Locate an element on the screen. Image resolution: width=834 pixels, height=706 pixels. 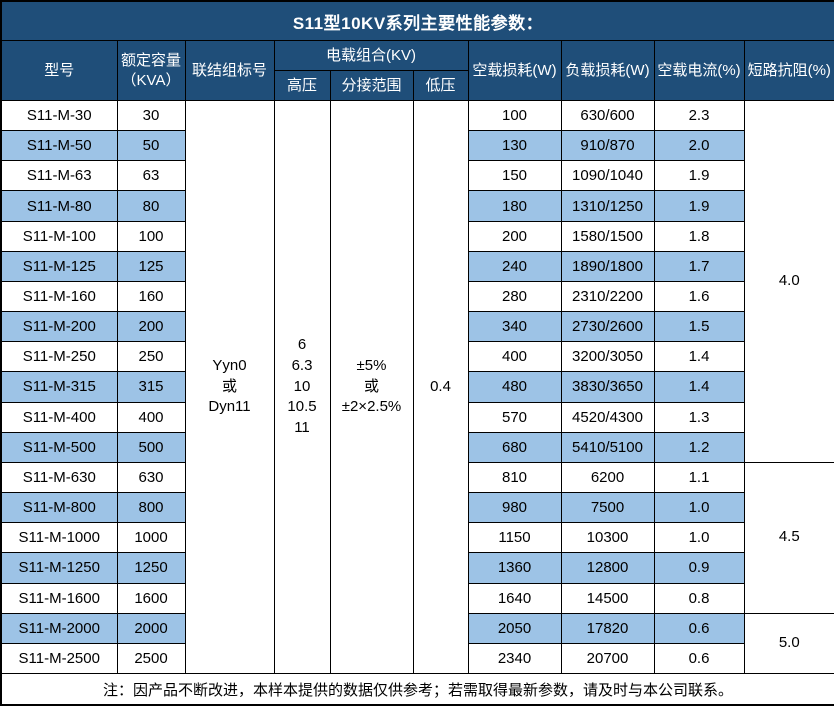
load-loss-cell: 4520/4300 is located at coordinates (607, 417).